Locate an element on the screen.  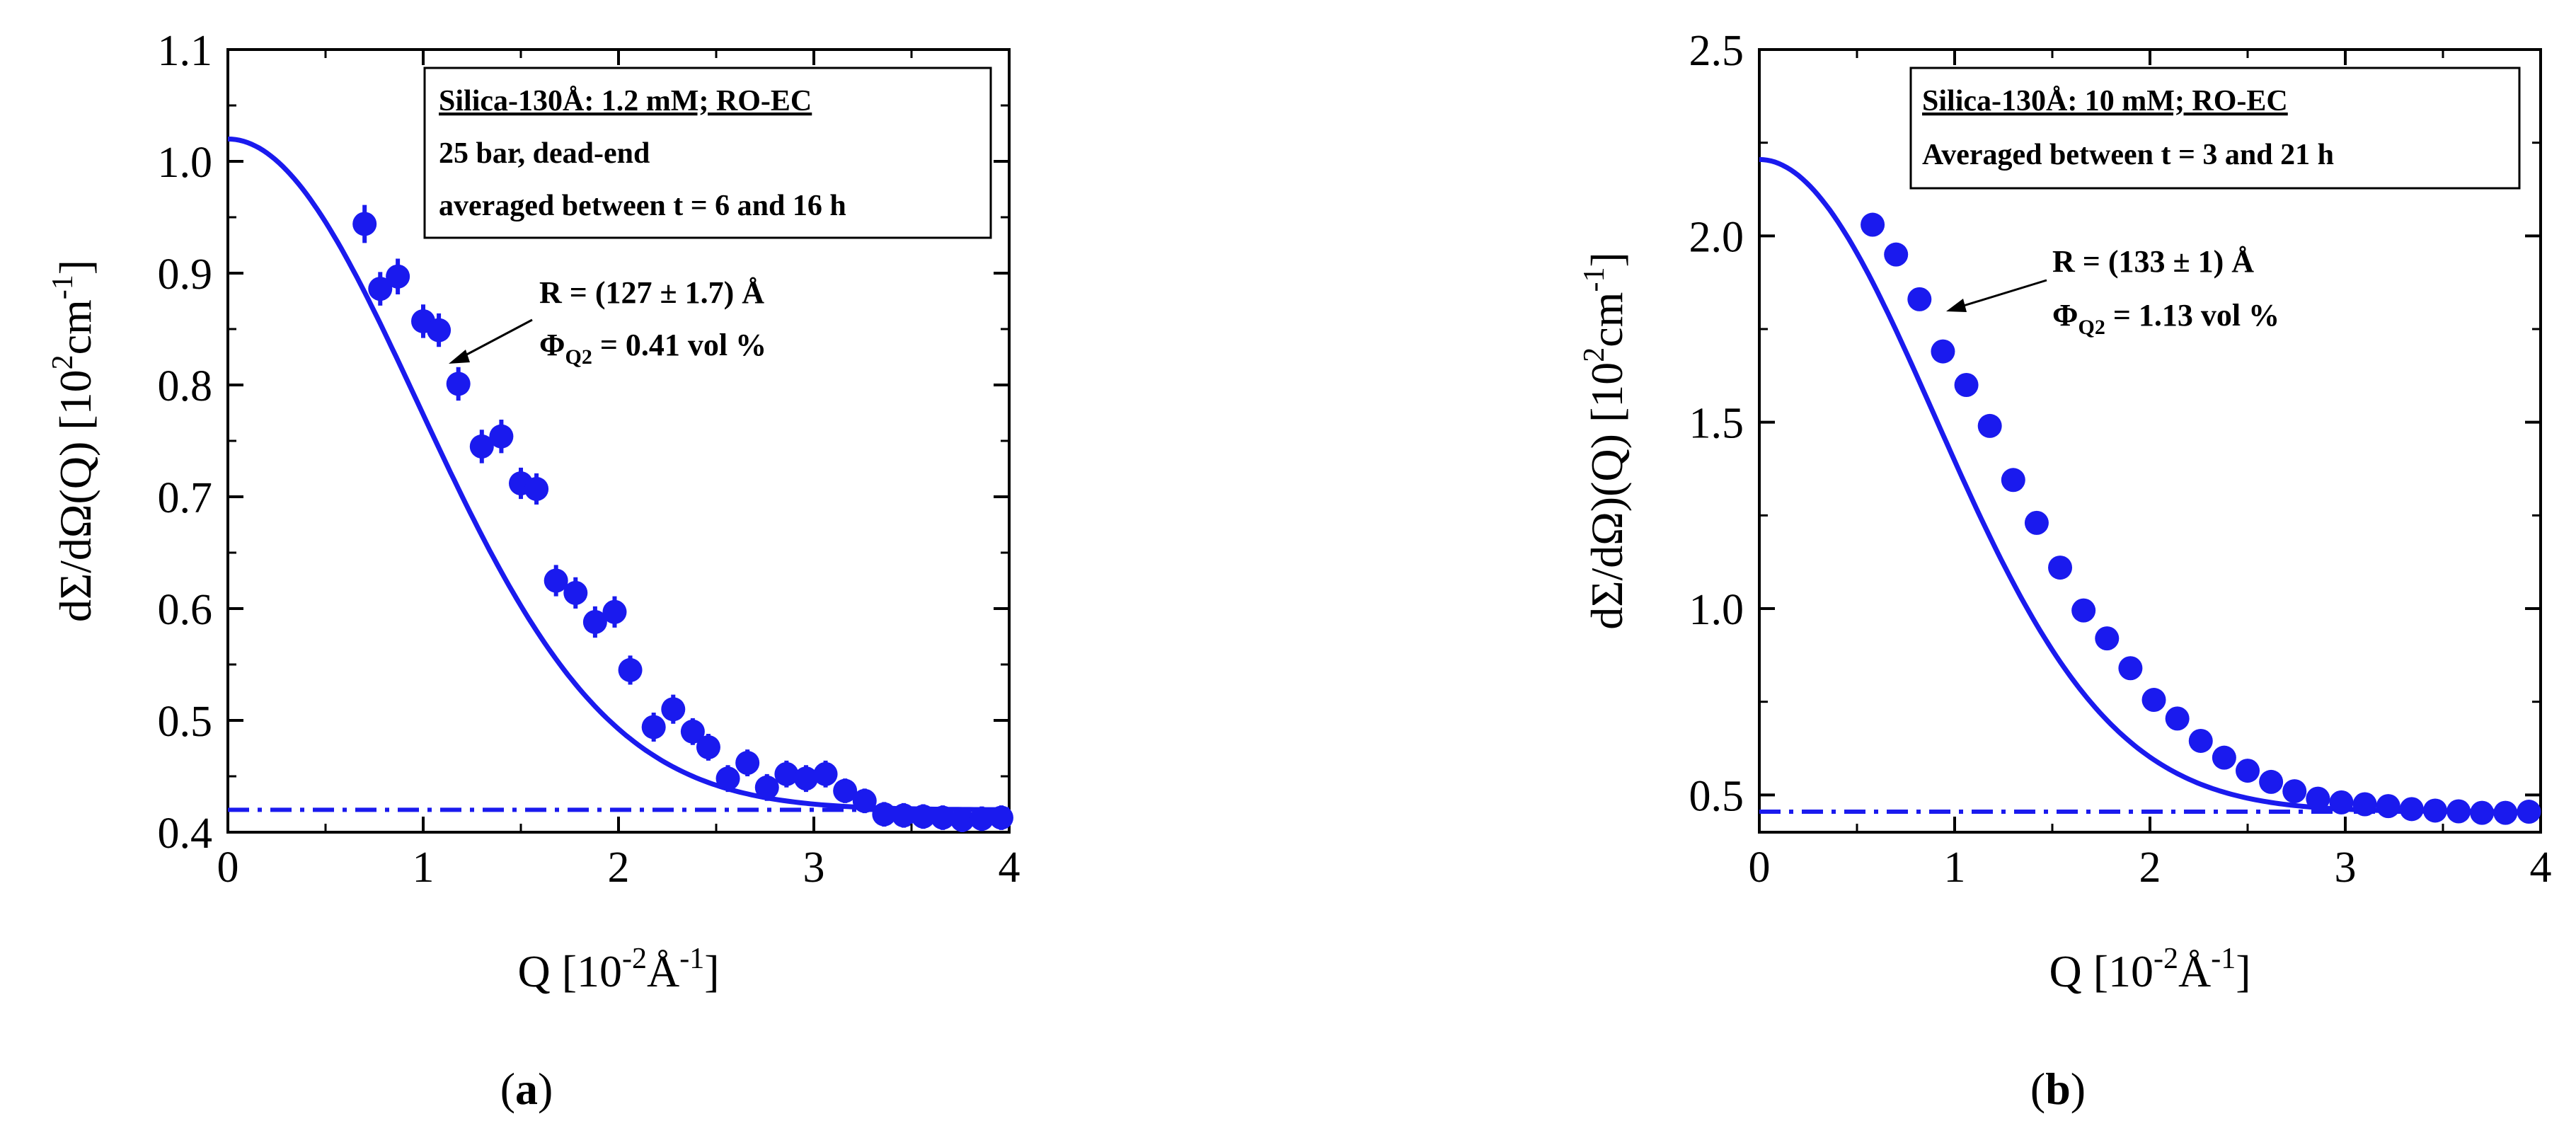
y-tick-label-a-6: 1.0 is located at coordinates (186, 163).